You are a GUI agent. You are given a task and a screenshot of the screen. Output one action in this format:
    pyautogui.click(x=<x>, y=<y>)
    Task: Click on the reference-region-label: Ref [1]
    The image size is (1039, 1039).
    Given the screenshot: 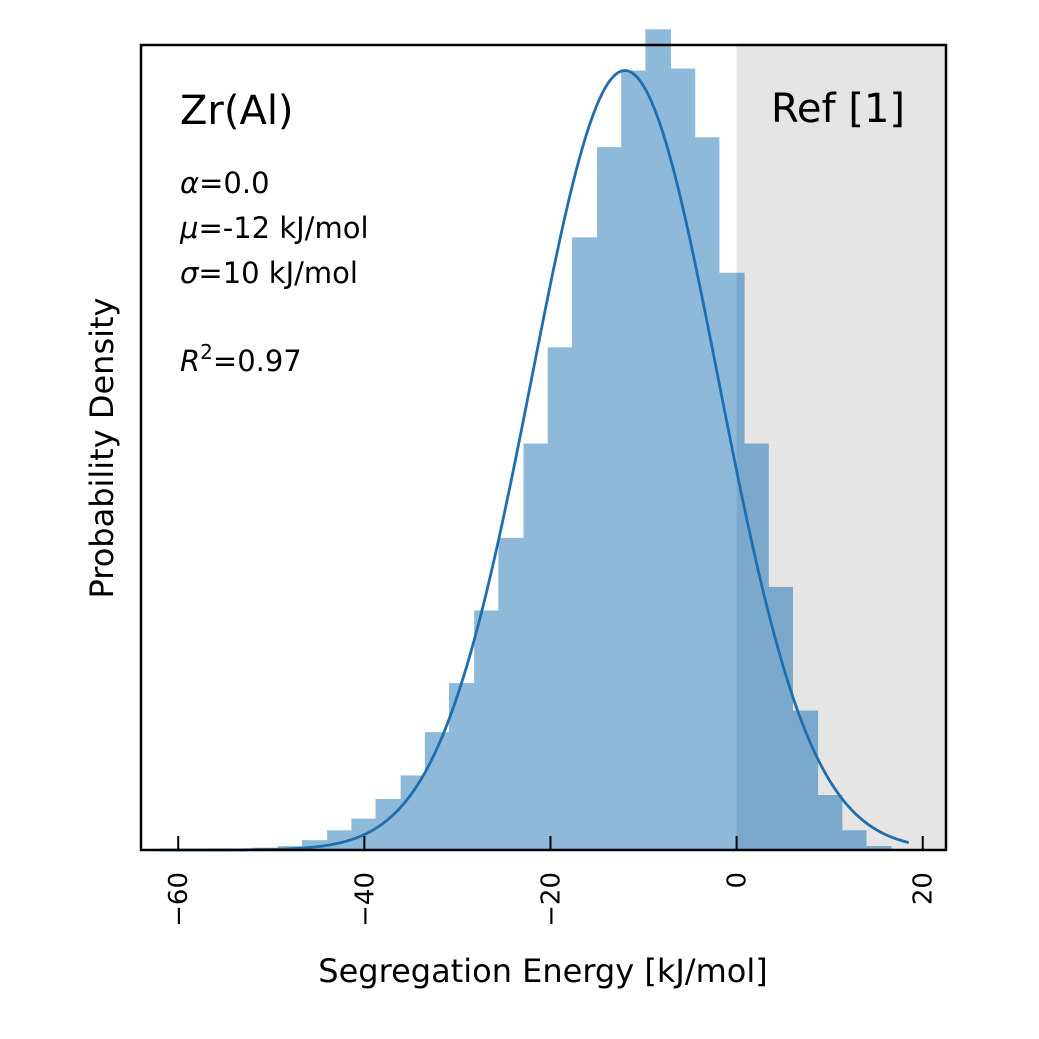 What is the action you would take?
    pyautogui.click(x=838, y=109)
    